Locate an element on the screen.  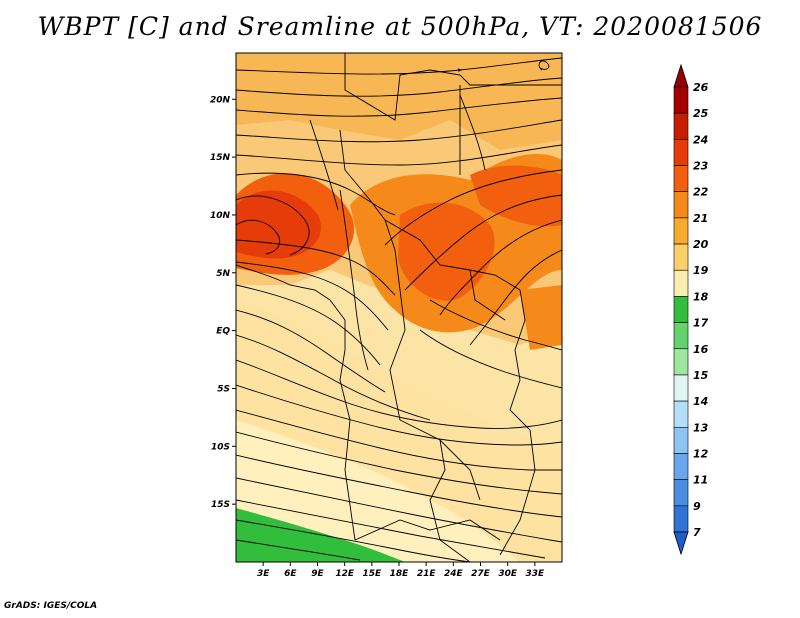
lat-label: 5S is located at coordinates (223, 389).